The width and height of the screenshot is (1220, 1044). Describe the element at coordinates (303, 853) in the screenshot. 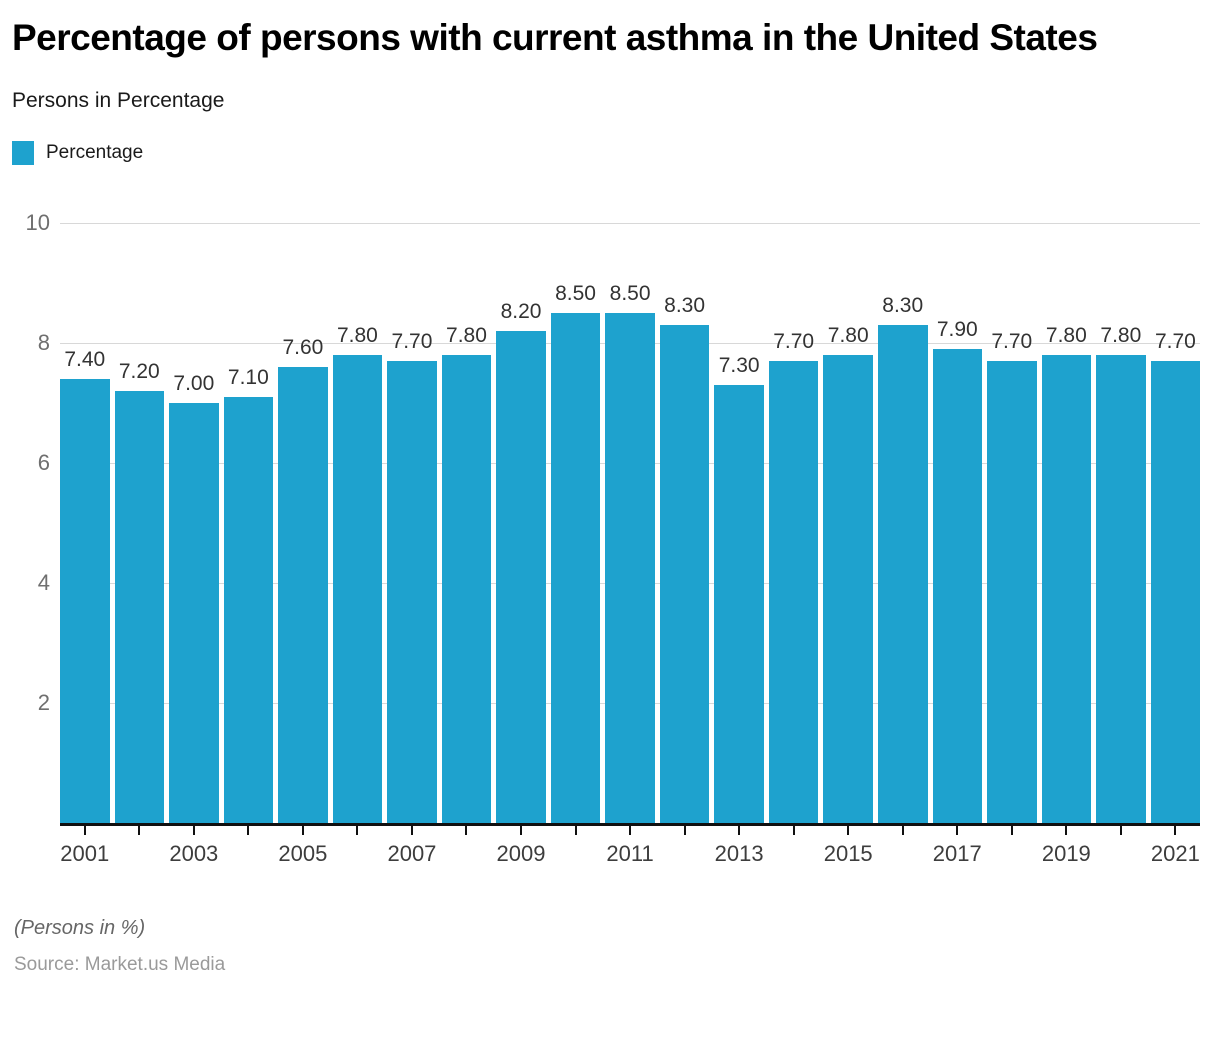

I see `x-axis-label-2005: 2005` at that location.